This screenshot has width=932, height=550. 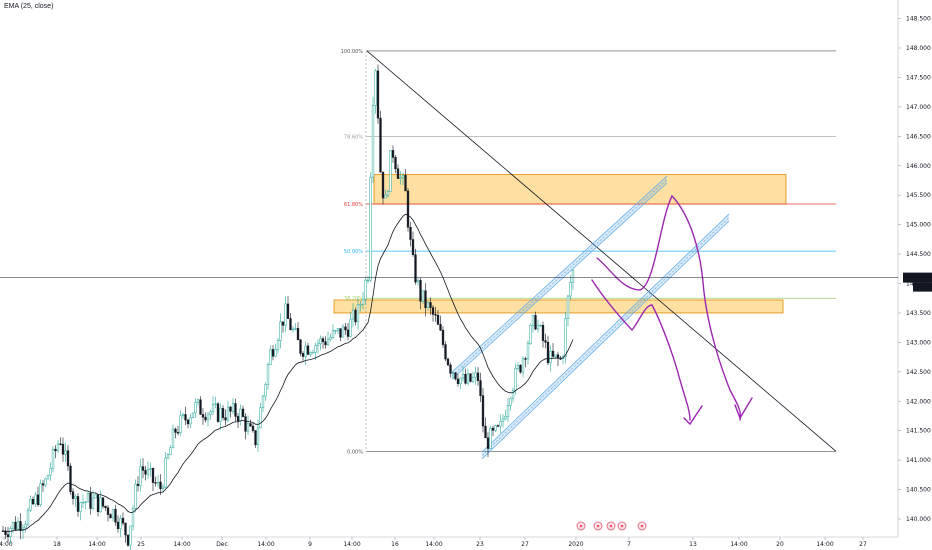 I want to click on price-tick-label: 147.000, so click(x=918, y=107).